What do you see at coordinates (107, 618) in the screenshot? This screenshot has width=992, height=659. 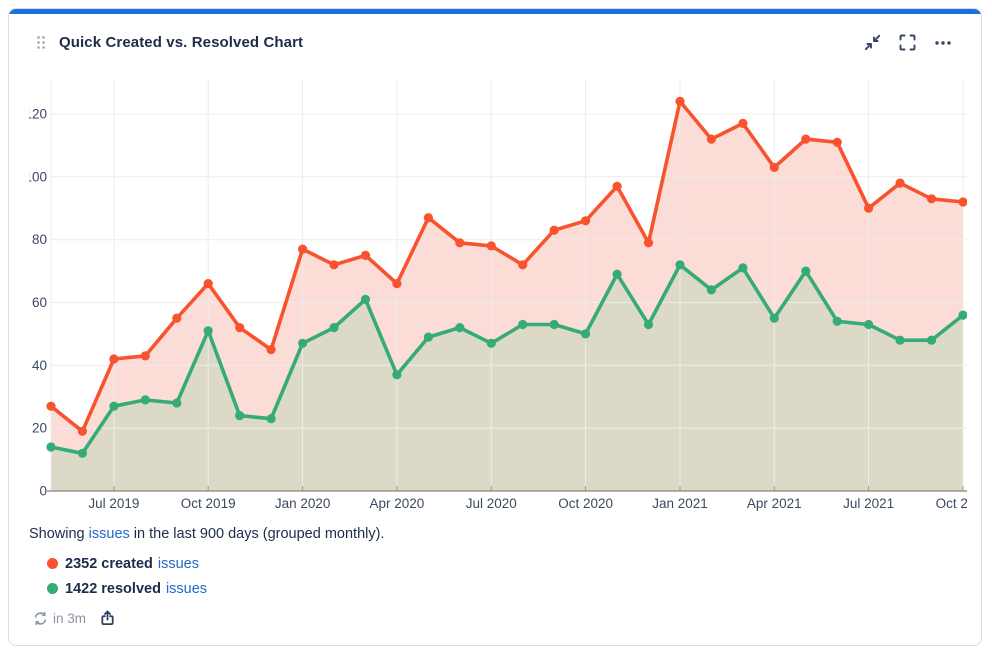 I see `share-icon` at bounding box center [107, 618].